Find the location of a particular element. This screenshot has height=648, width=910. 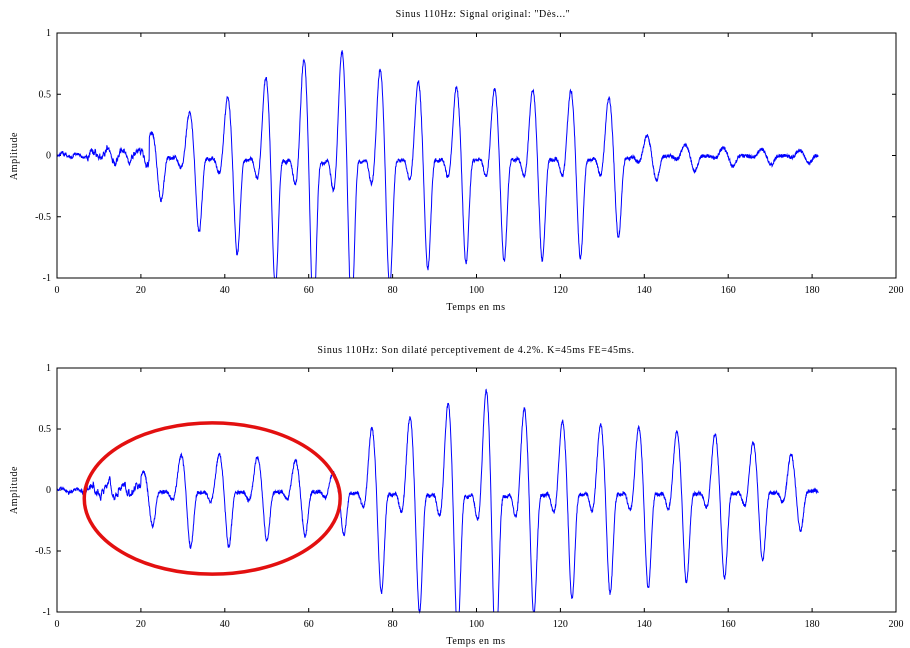

highlight-ellipse is located at coordinates (212, 498).